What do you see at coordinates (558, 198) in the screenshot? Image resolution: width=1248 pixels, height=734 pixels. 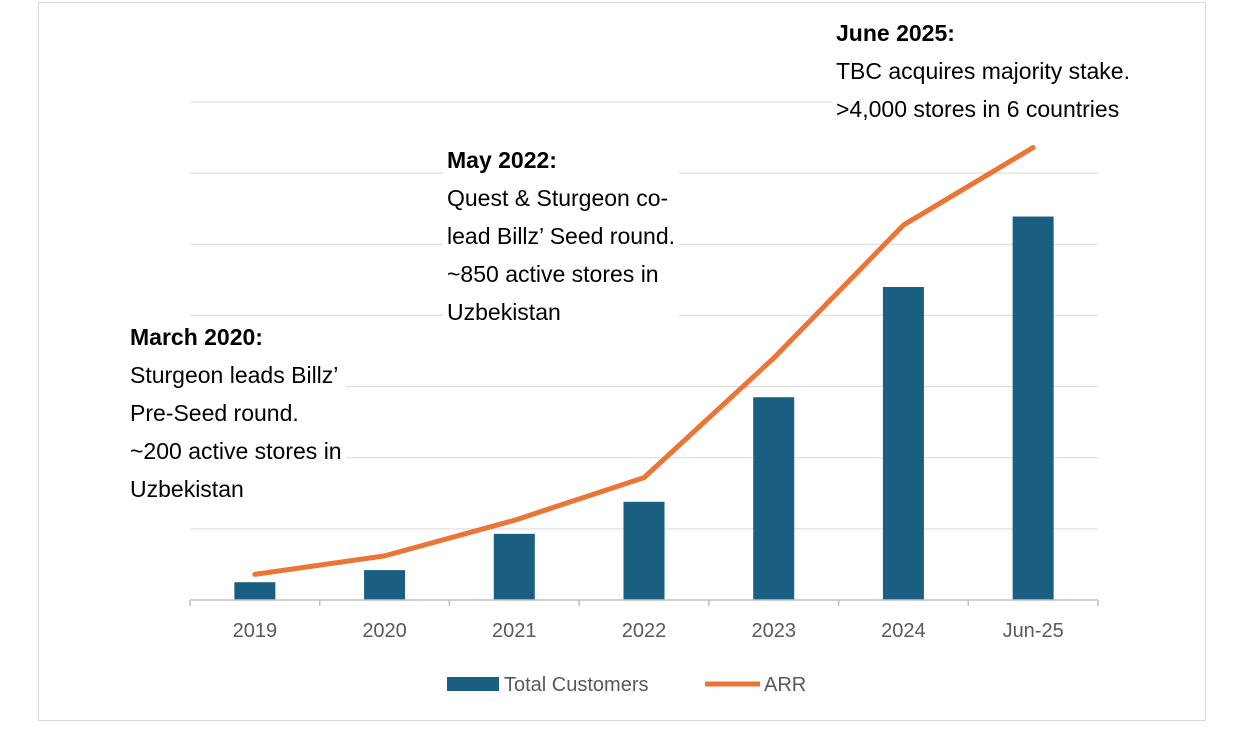 I see `annotation-may-2022-line: Quest & Sturgeon co-` at bounding box center [558, 198].